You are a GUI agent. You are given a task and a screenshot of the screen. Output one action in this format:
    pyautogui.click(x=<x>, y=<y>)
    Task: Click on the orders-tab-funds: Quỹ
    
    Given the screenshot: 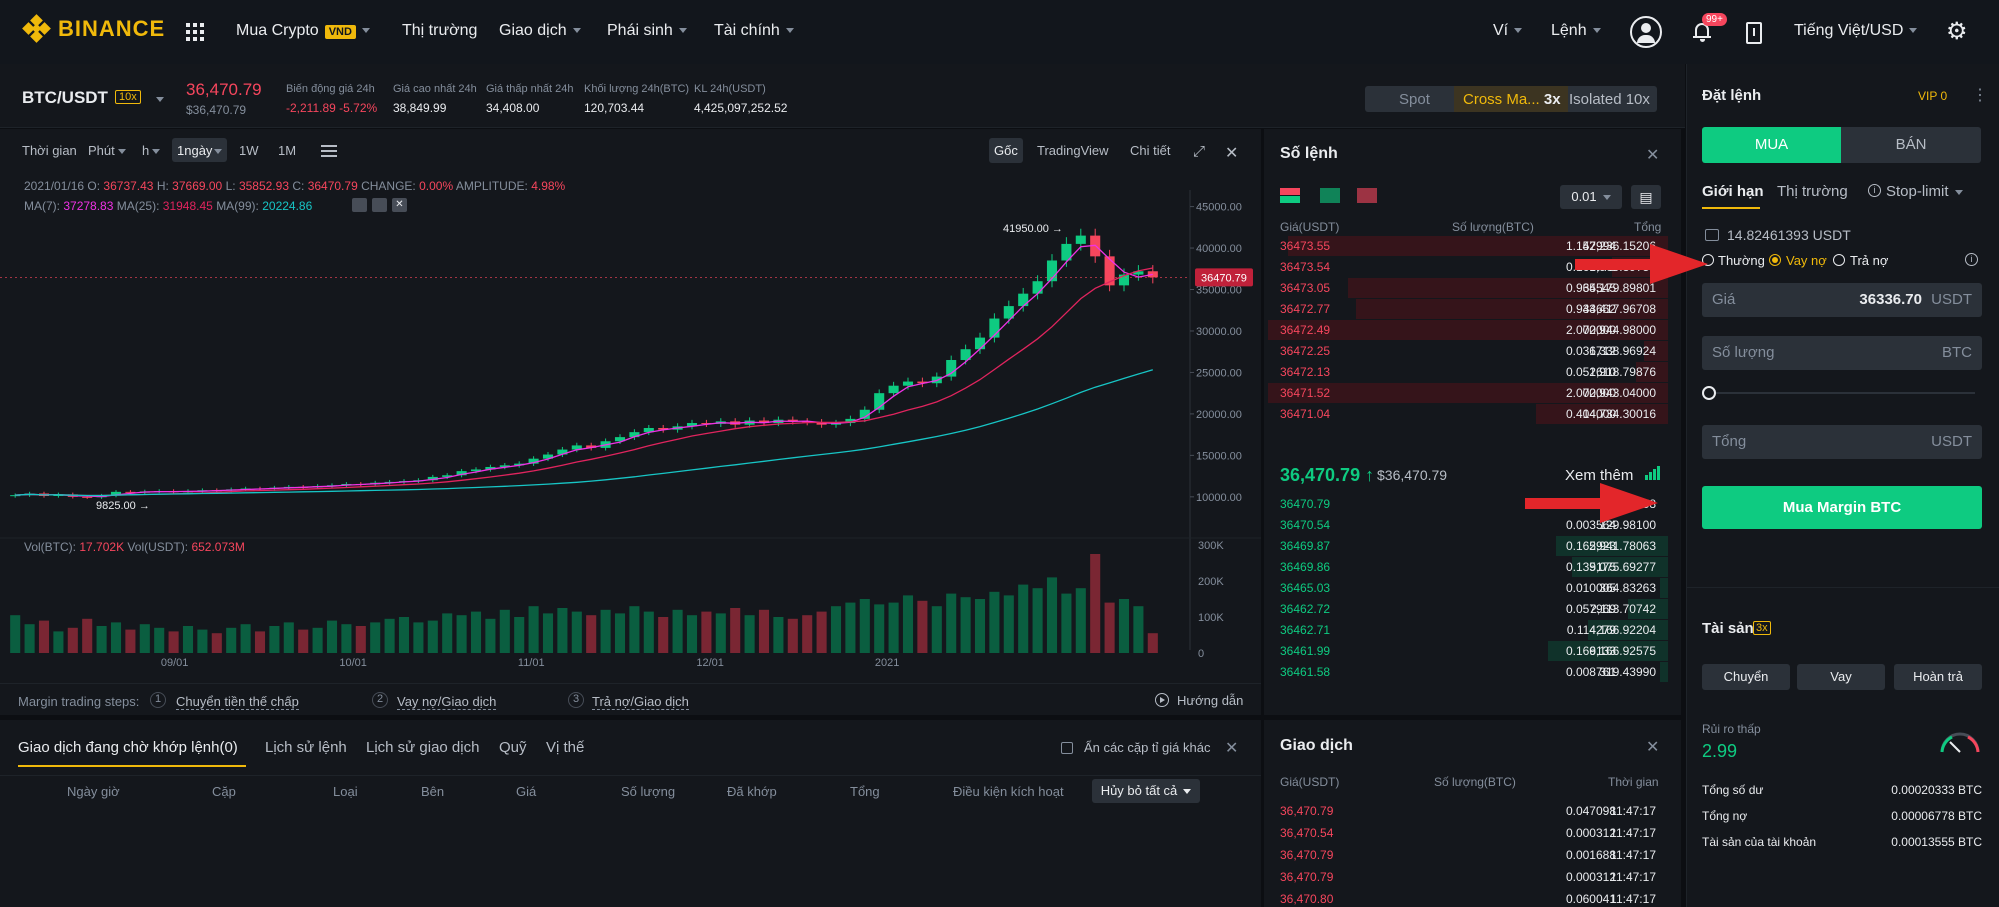 What is the action you would take?
    pyautogui.click(x=513, y=747)
    